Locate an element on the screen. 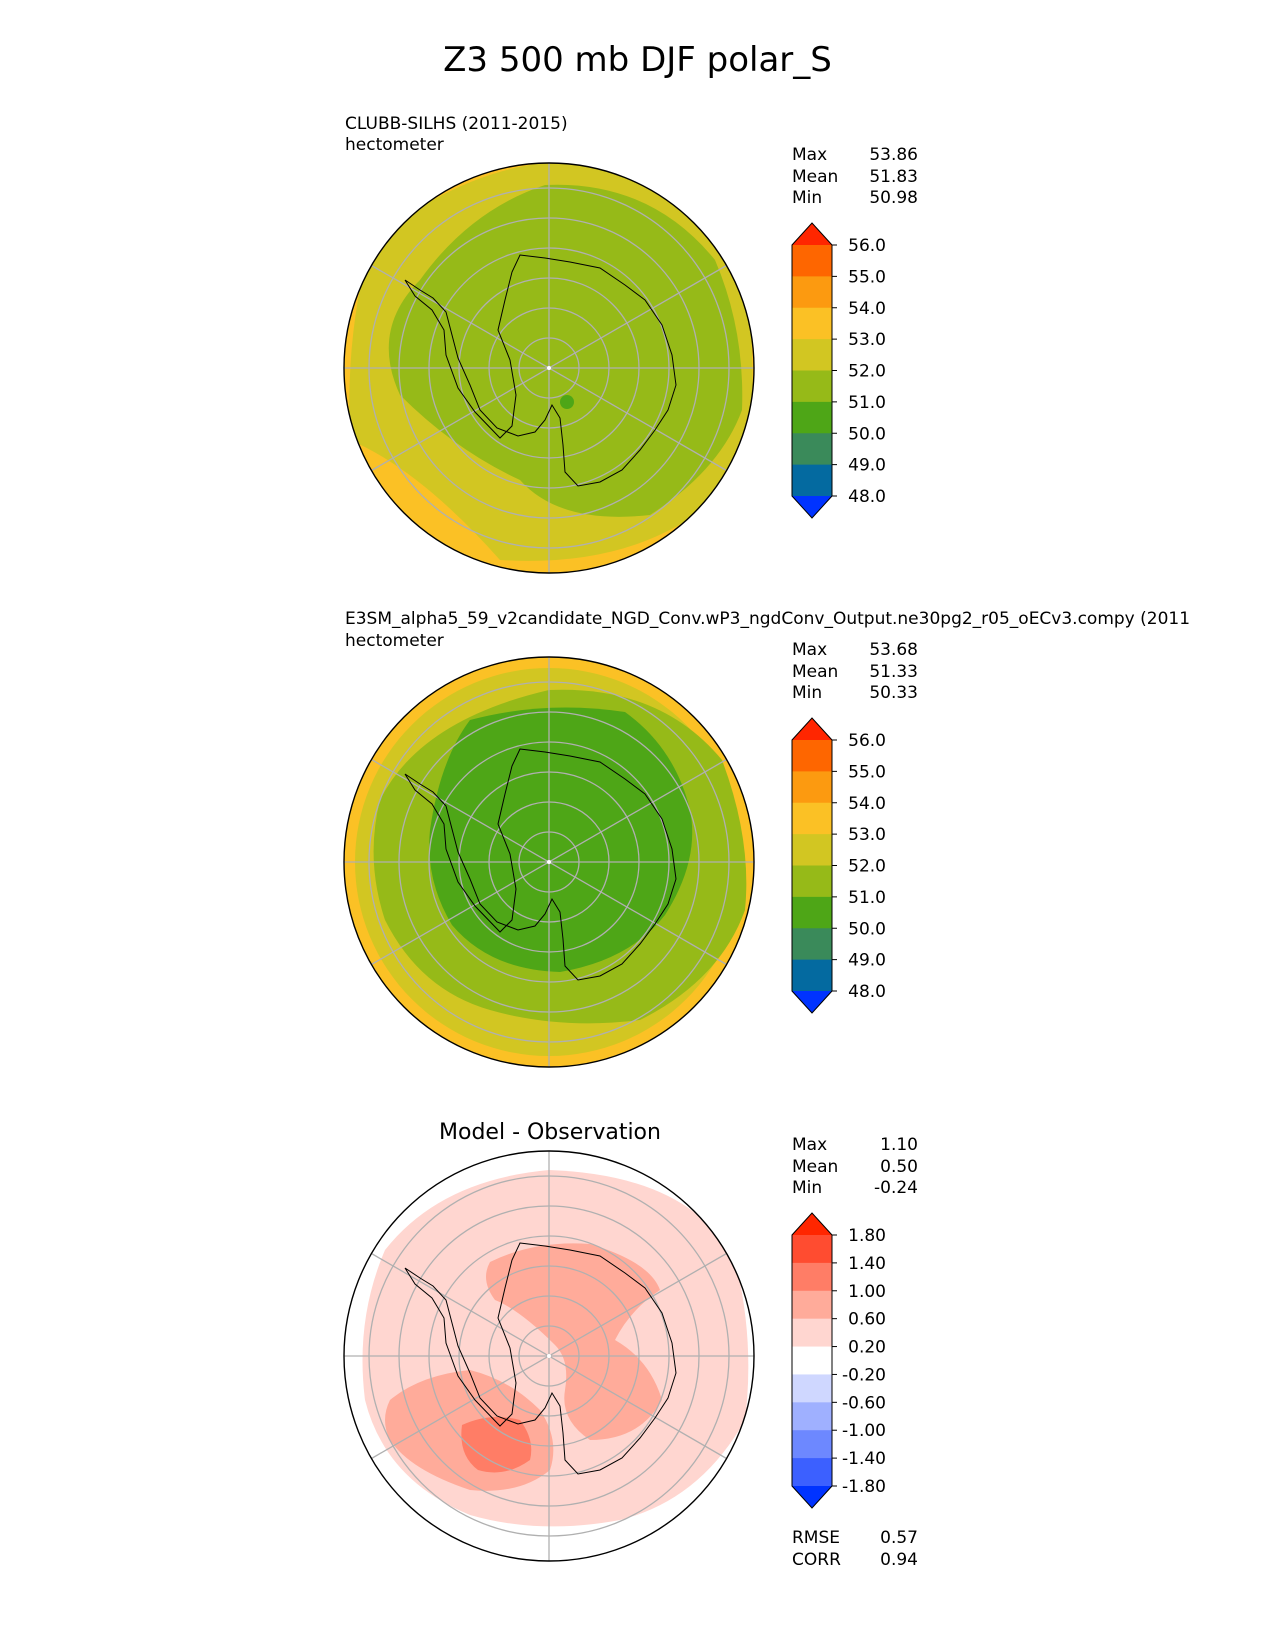  colorbar-tick-label: 0.60 is located at coordinates (867, 1320).